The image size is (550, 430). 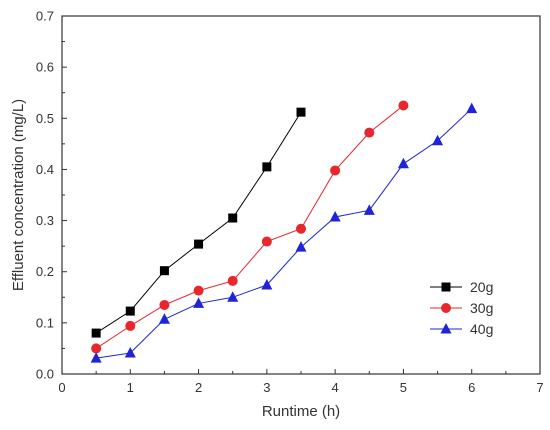 What do you see at coordinates (45, 374) in the screenshot?
I see `y-tick-label: 0.0` at bounding box center [45, 374].